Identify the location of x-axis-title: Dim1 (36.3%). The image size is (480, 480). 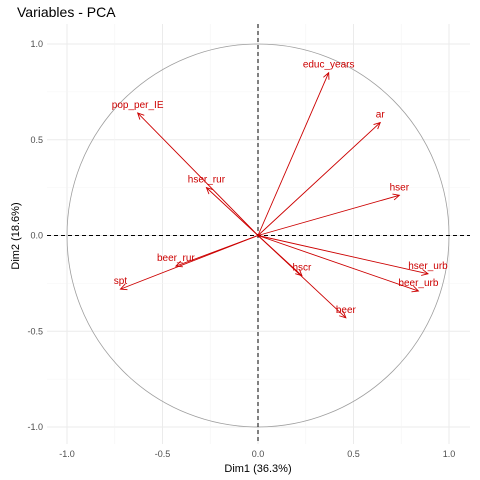
(257, 469).